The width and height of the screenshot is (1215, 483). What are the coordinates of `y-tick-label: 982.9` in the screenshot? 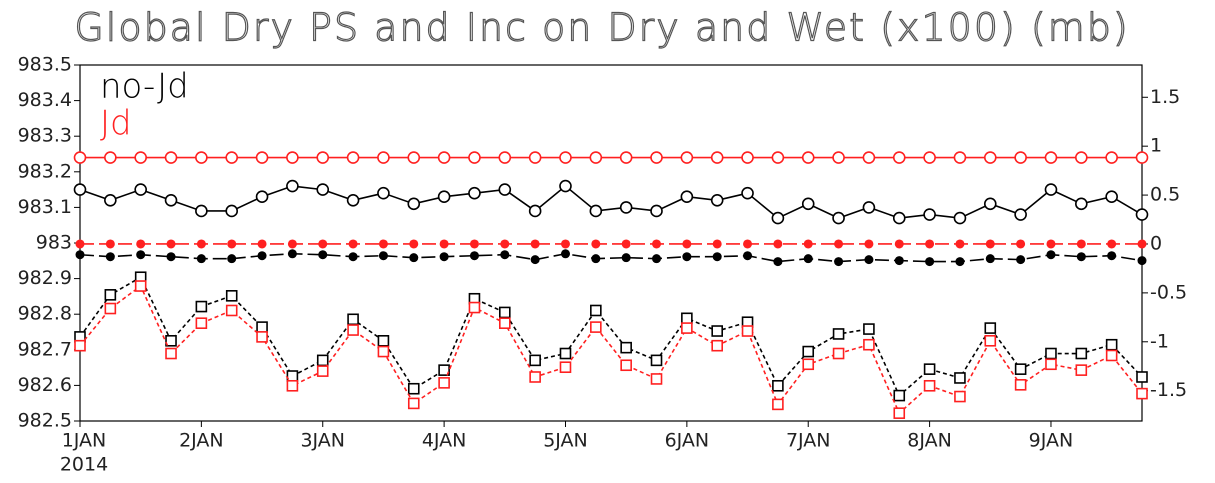 It's located at (45, 278).